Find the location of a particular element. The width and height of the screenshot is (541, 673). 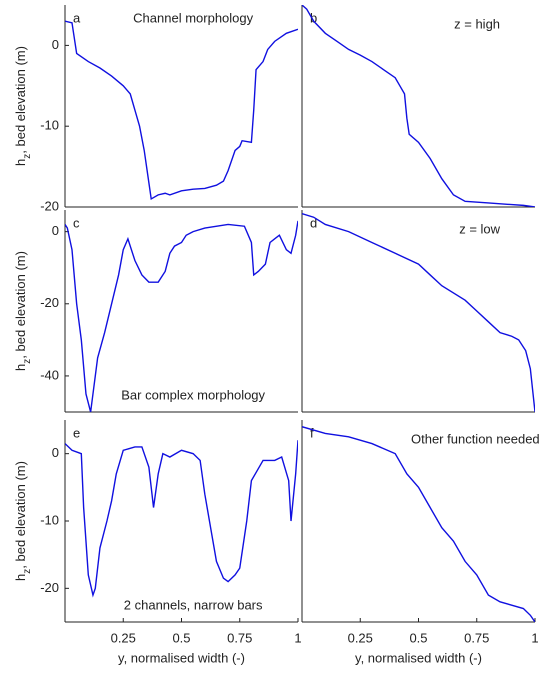

annotation: Channel morphology is located at coordinates (193, 18).